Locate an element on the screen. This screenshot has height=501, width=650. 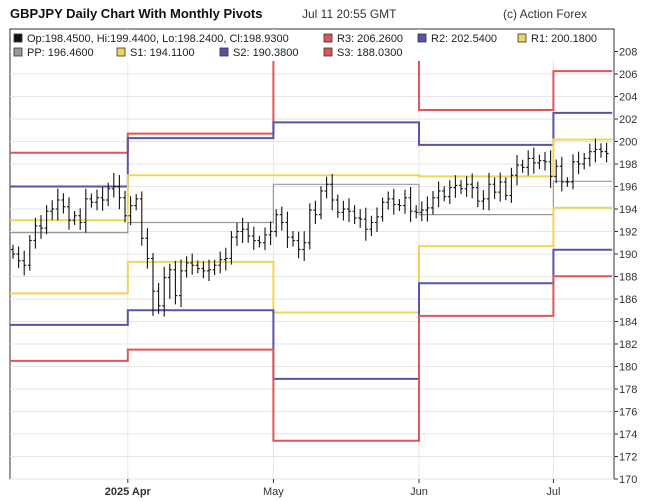
legend-item: R1: 200.1800 is located at coordinates (557, 39).